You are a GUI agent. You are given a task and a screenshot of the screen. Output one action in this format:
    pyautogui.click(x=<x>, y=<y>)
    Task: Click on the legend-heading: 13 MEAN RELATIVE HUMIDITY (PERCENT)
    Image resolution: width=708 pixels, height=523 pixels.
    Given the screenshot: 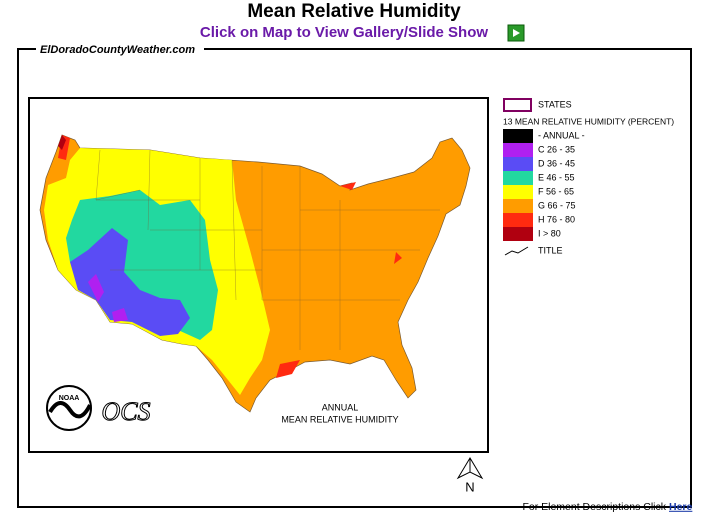 What is the action you would take?
    pyautogui.click(x=588, y=121)
    